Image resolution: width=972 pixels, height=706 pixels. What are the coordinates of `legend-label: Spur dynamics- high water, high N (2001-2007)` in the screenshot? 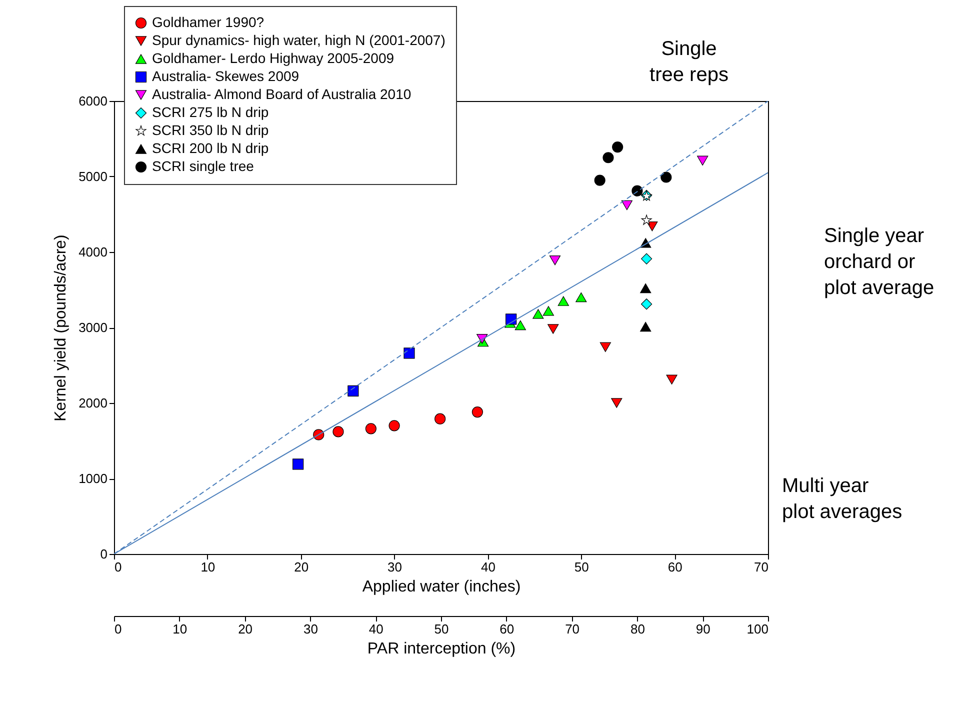 It's located at (299, 40).